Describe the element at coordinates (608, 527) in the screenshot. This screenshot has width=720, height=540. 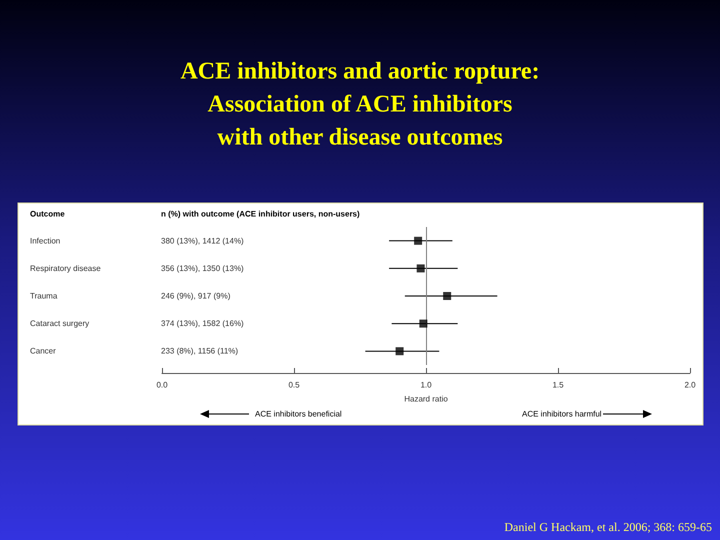
I see `text: Daniel G Hackam, et al. 2006; 368: 659-65` at that location.